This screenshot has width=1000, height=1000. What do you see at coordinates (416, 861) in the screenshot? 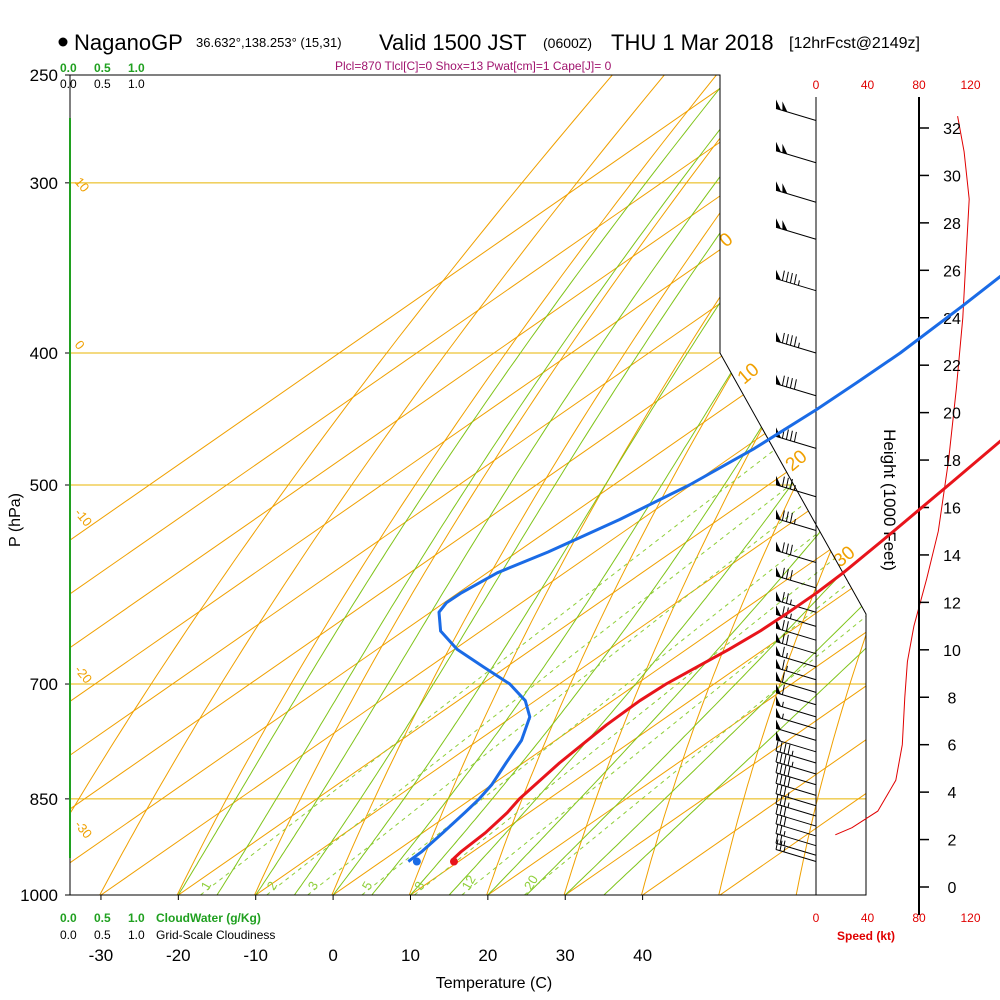
I see `surface-dewpoint-dot` at bounding box center [416, 861].